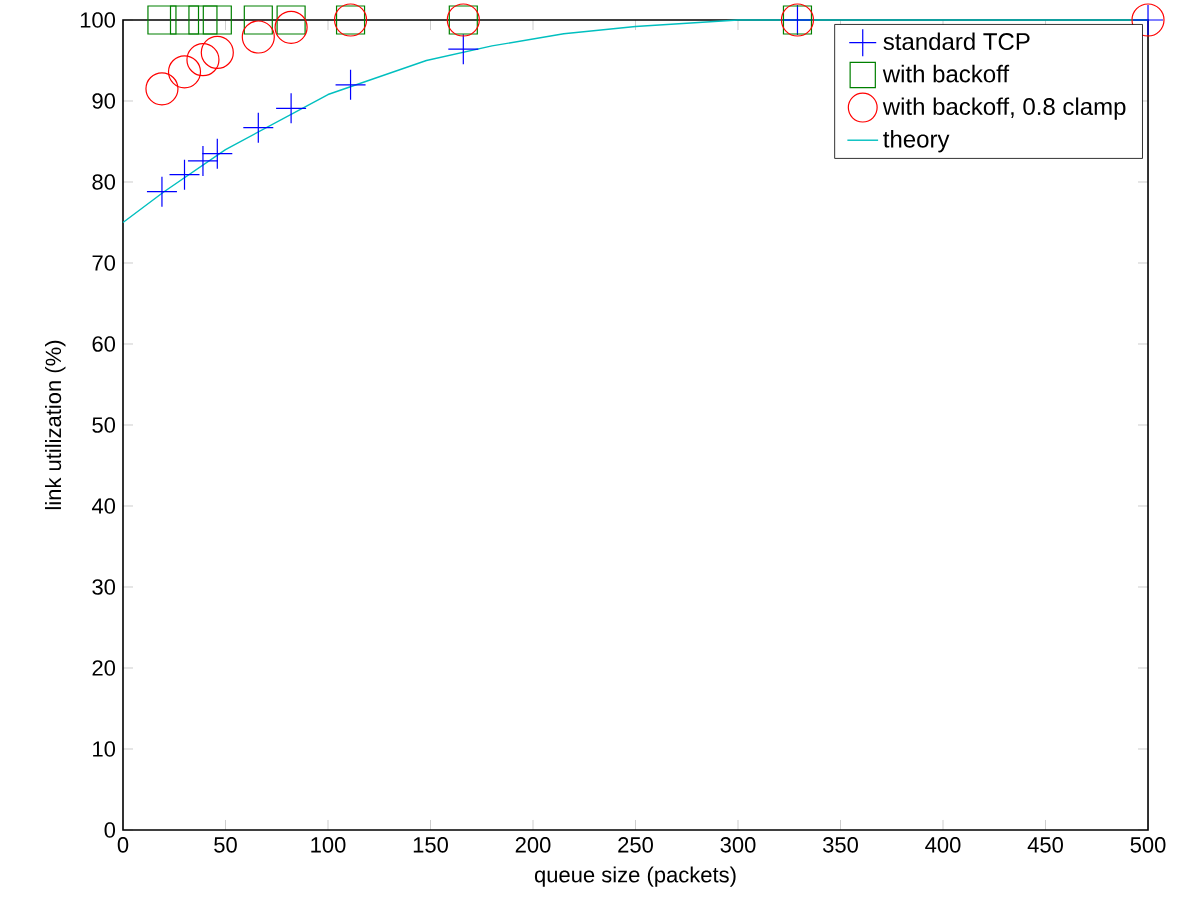 This screenshot has height=914, width=1181. Describe the element at coordinates (110, 830) in the screenshot. I see `y-tick-label: 0` at that location.